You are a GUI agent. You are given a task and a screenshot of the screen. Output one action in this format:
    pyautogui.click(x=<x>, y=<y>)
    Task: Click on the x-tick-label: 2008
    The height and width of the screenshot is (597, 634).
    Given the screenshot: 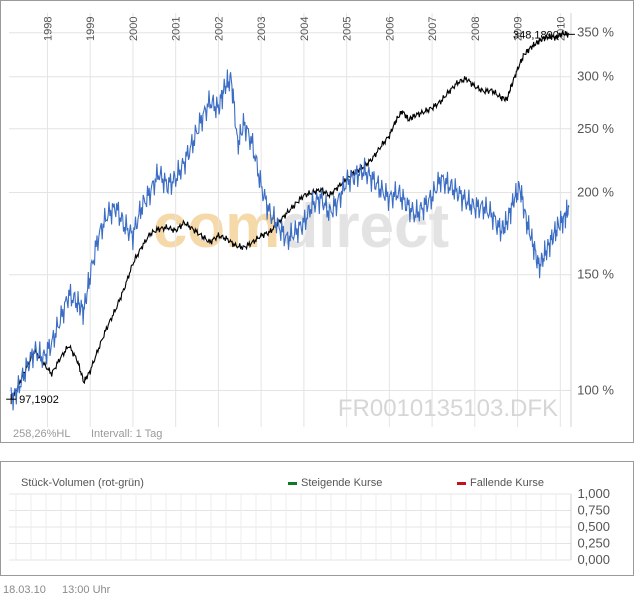 What is the action you would take?
    pyautogui.click(x=476, y=29)
    